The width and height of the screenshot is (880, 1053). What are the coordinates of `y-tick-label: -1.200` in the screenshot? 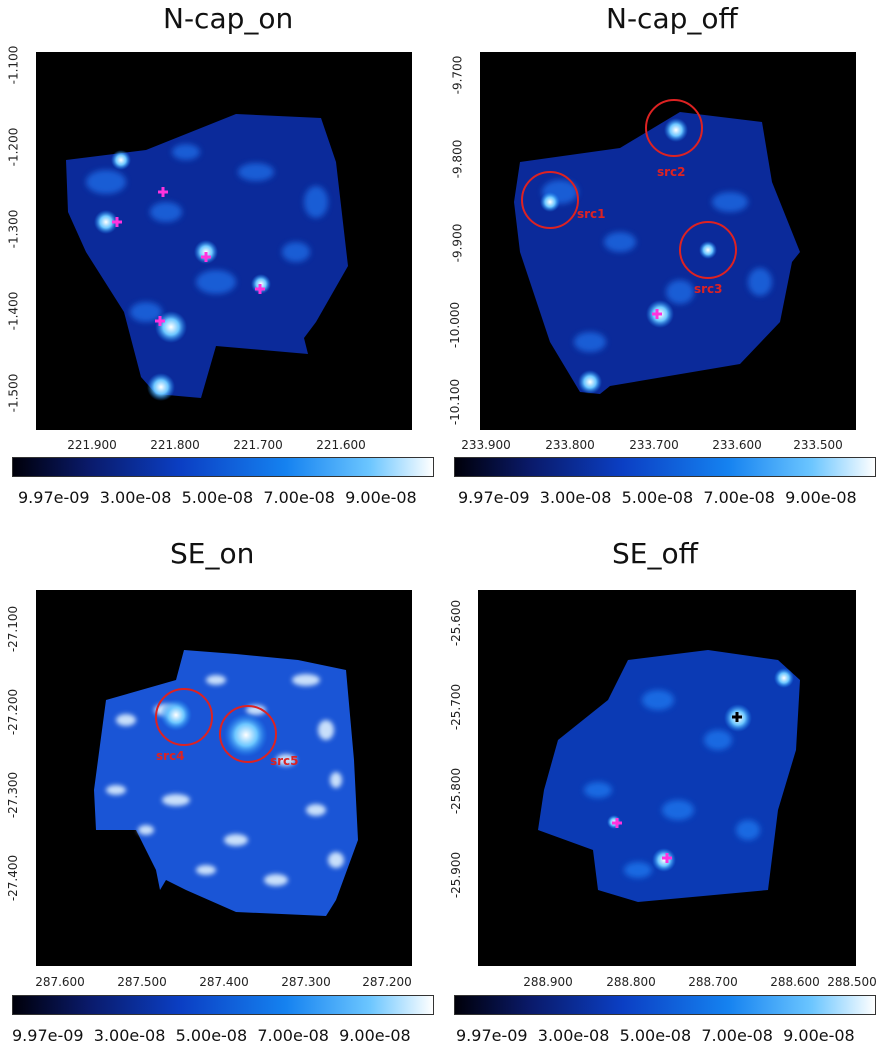 It's located at (13, 147).